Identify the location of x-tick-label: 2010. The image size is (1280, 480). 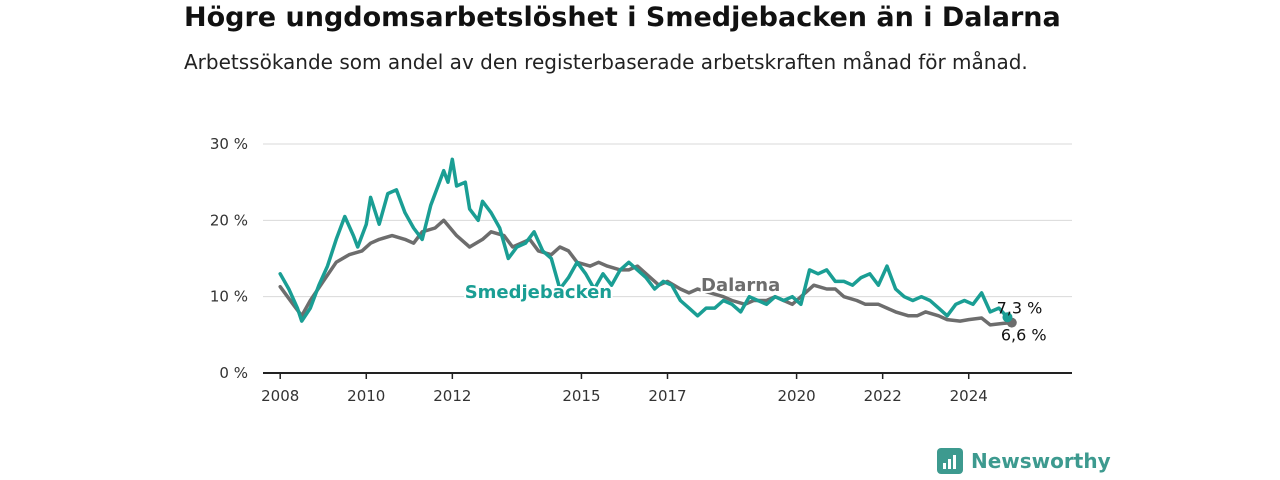
(366, 396).